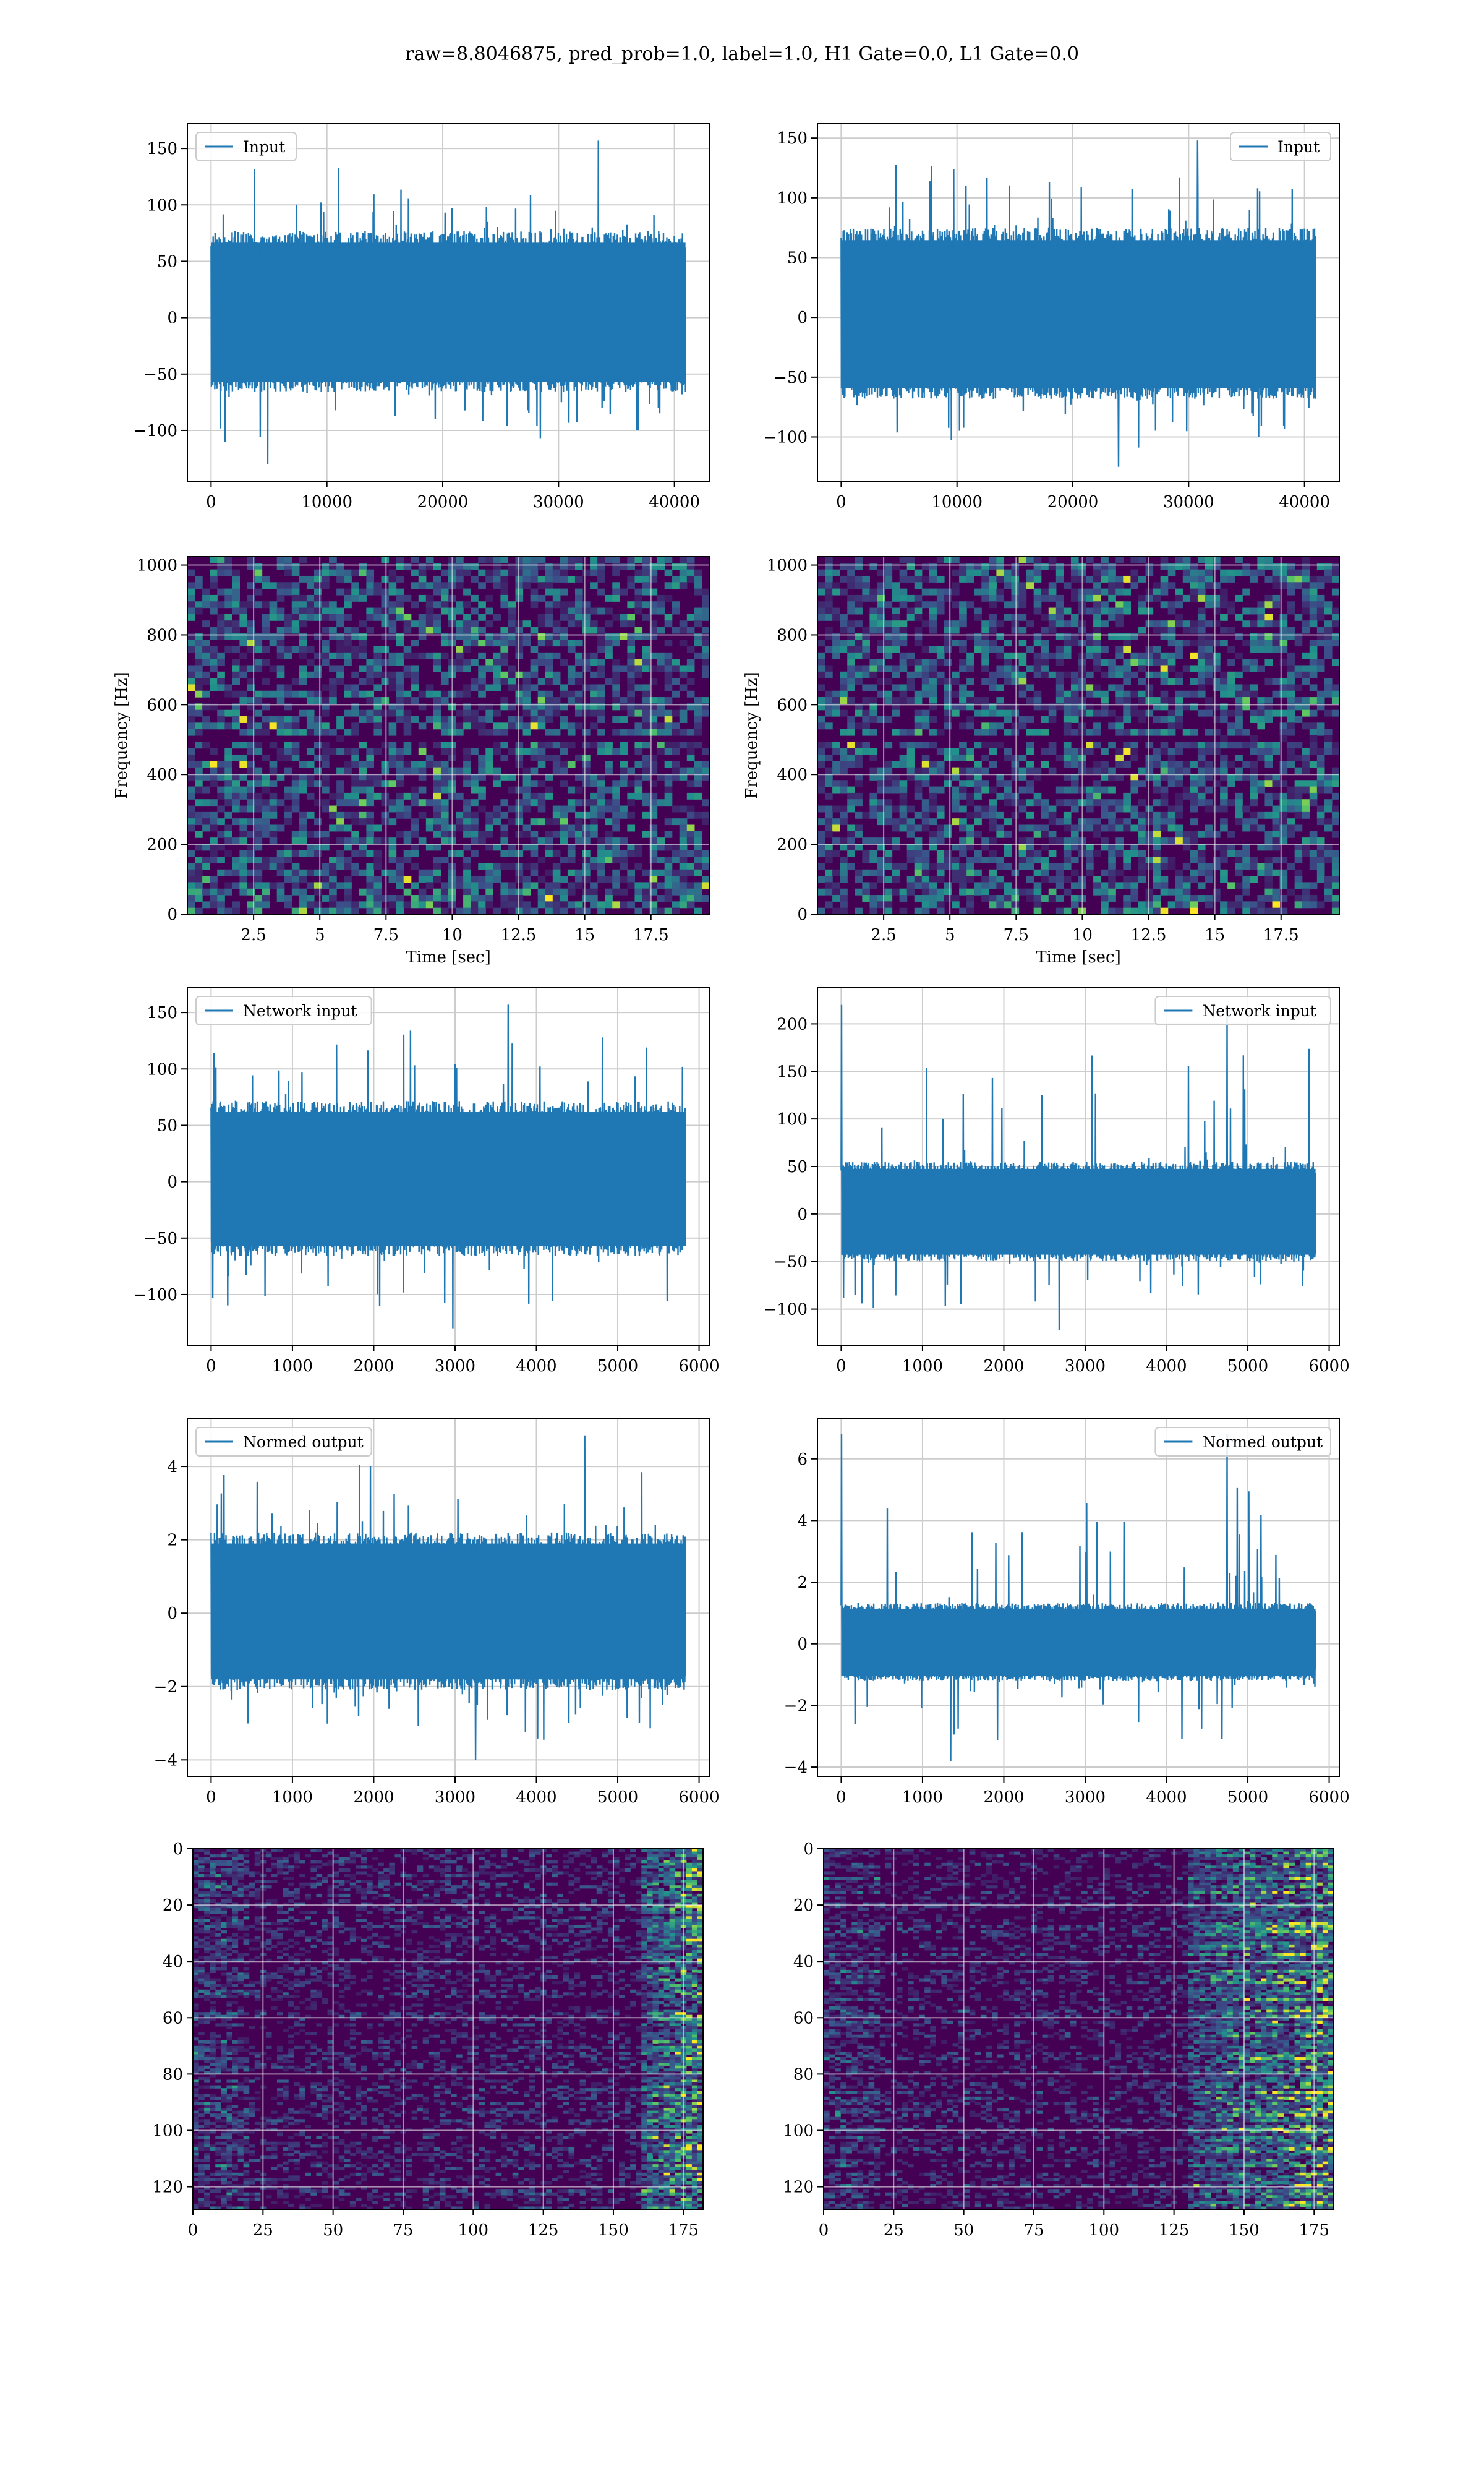 Image resolution: width=1484 pixels, height=2474 pixels. What do you see at coordinates (1078, 1167) in the screenshot?
I see `net-l1-series-line` at bounding box center [1078, 1167].